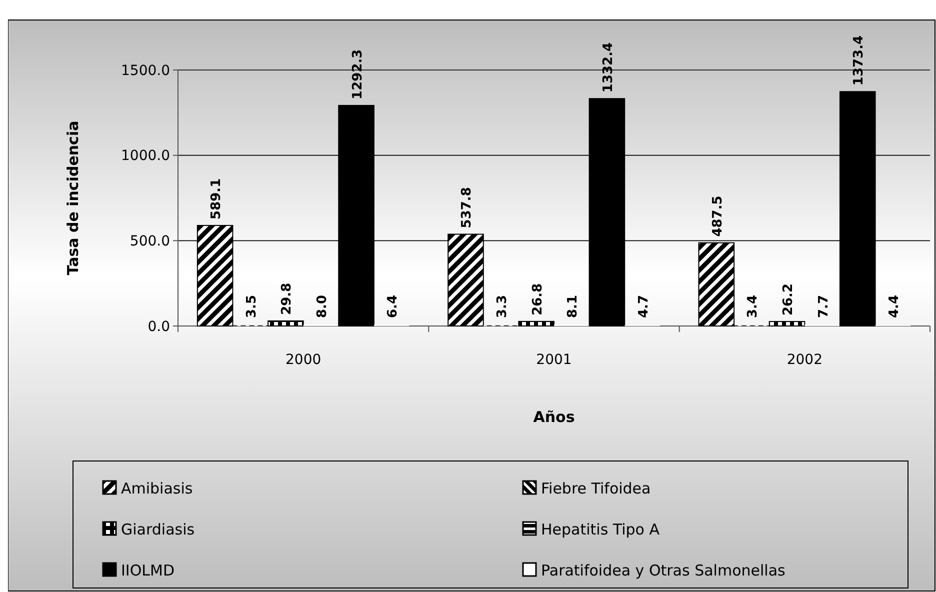 The width and height of the screenshot is (936, 592). Describe the element at coordinates (804, 360) in the screenshot. I see `x-tick-label: 2002` at that location.